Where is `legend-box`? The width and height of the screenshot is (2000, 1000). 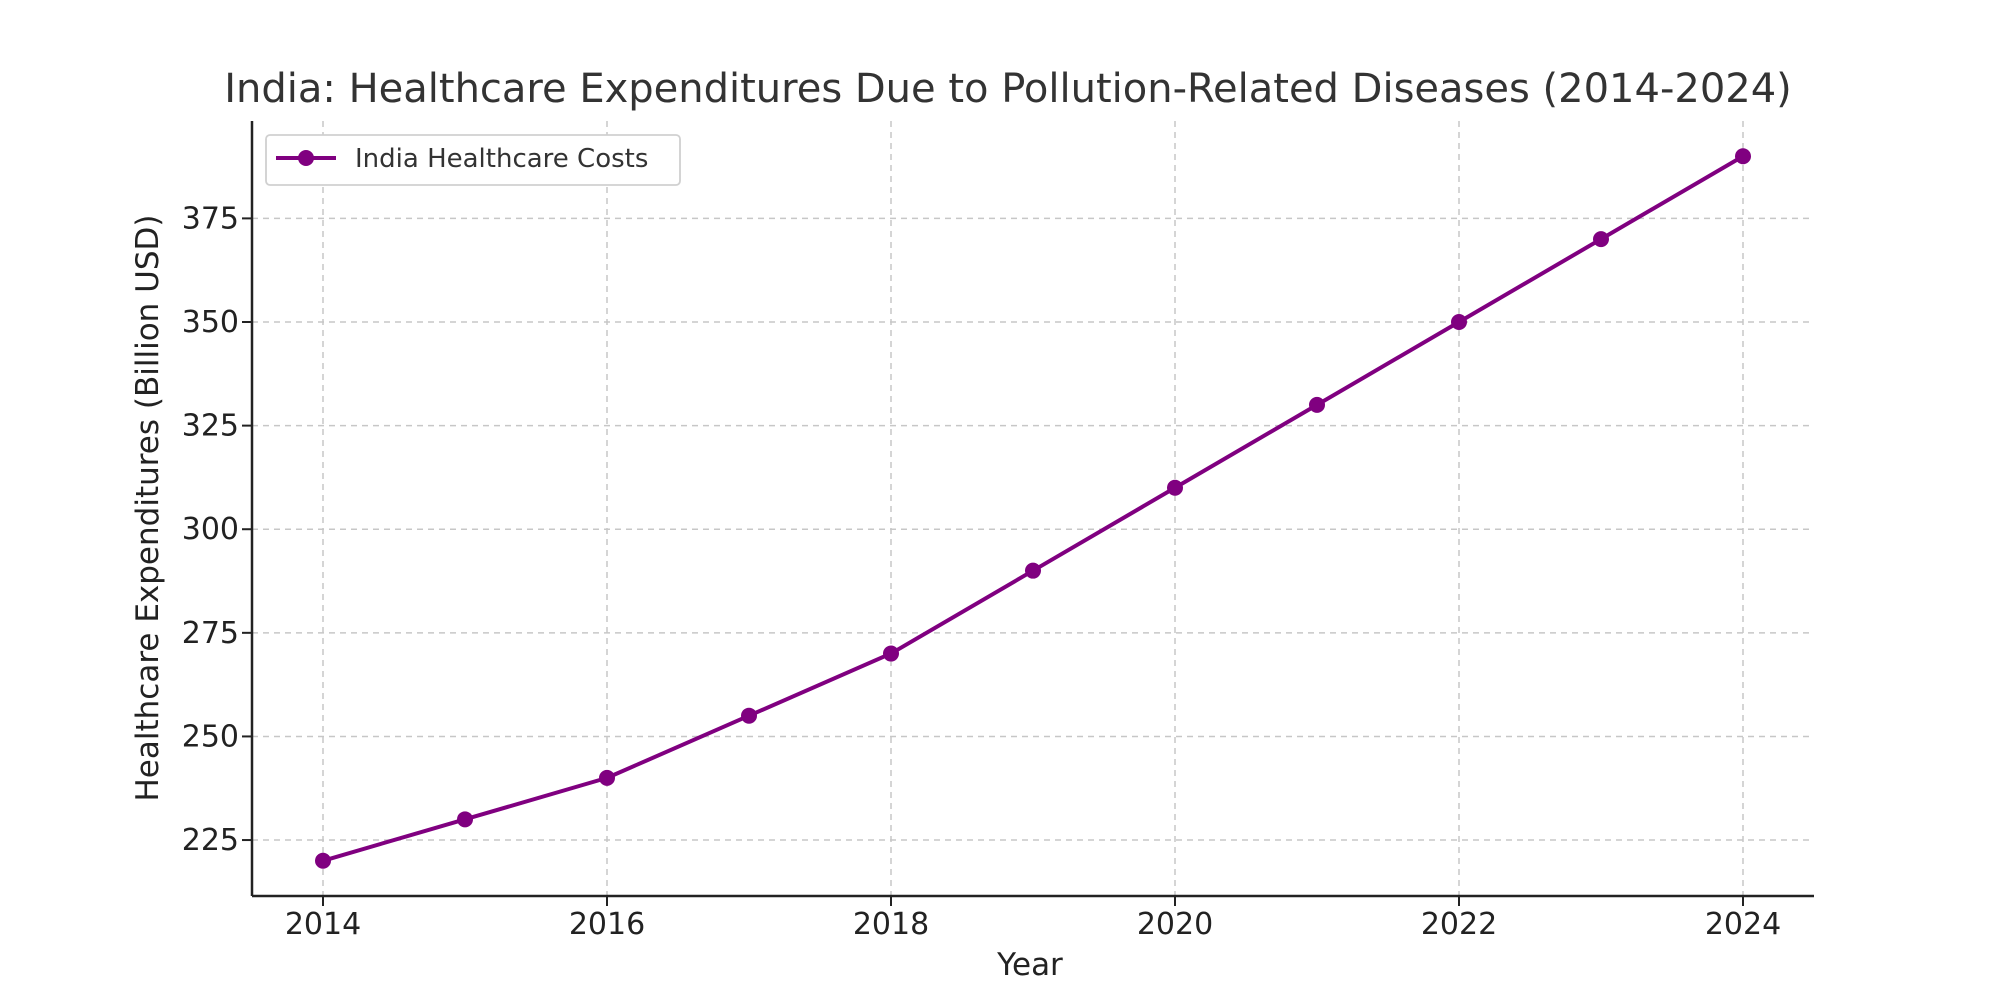 legend-box is located at coordinates (473, 160).